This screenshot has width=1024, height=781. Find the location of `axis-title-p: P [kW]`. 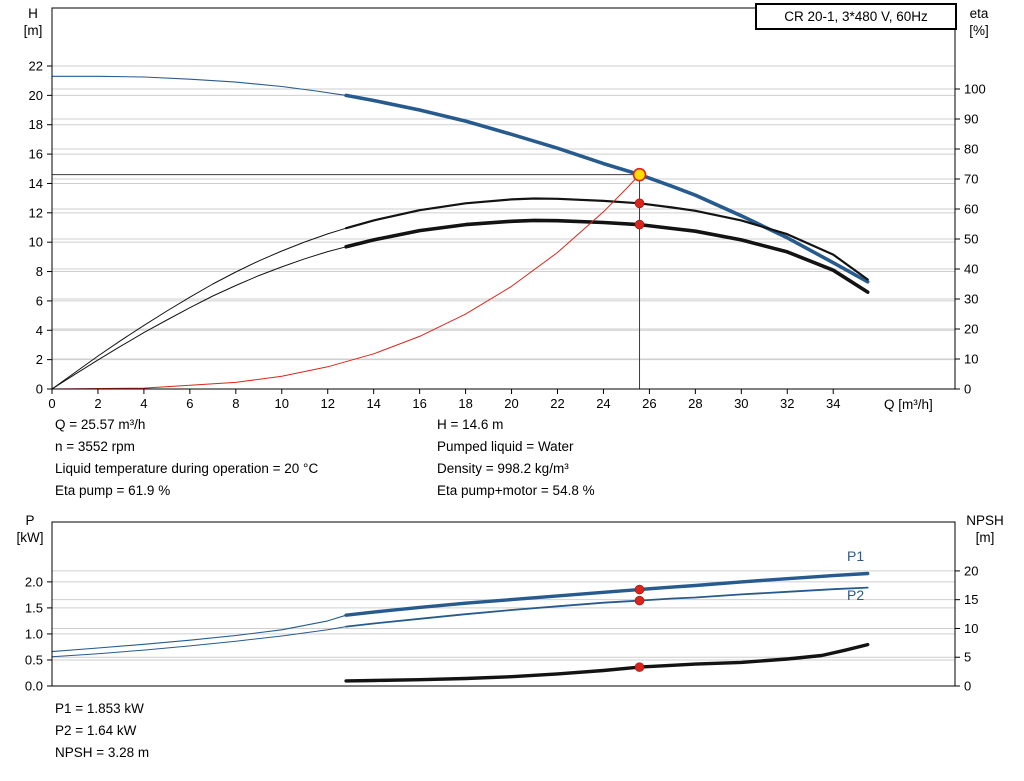

axis-title-p: P [kW] is located at coordinates (30, 529).